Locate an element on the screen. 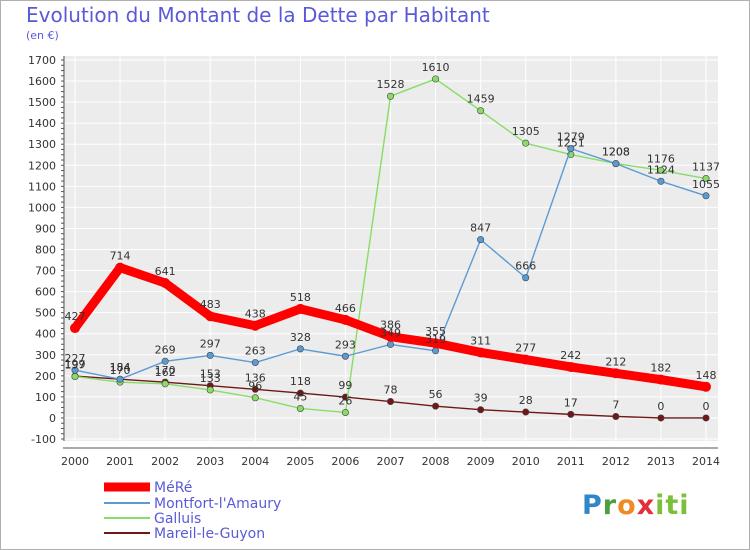  y-tick-label: 300 is located at coordinates (45, 355).